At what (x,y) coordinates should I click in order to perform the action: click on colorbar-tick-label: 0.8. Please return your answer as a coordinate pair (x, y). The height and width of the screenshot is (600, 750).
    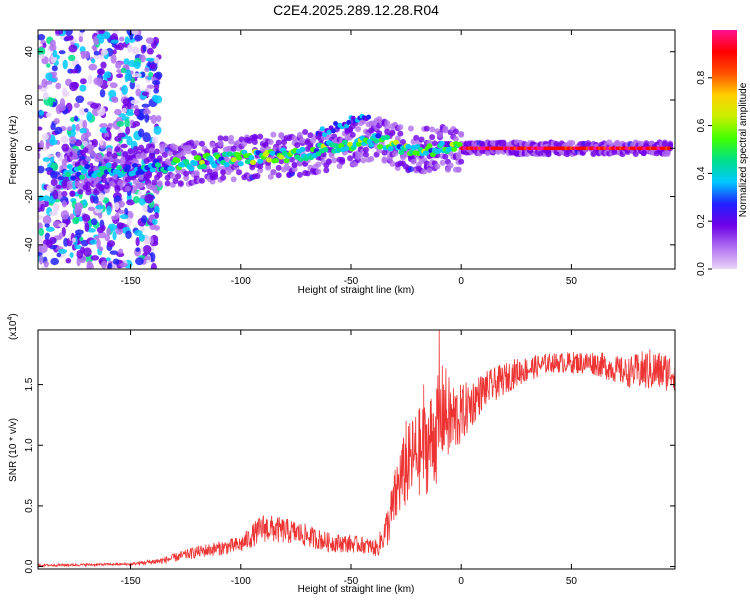
    Looking at the image, I should click on (701, 77).